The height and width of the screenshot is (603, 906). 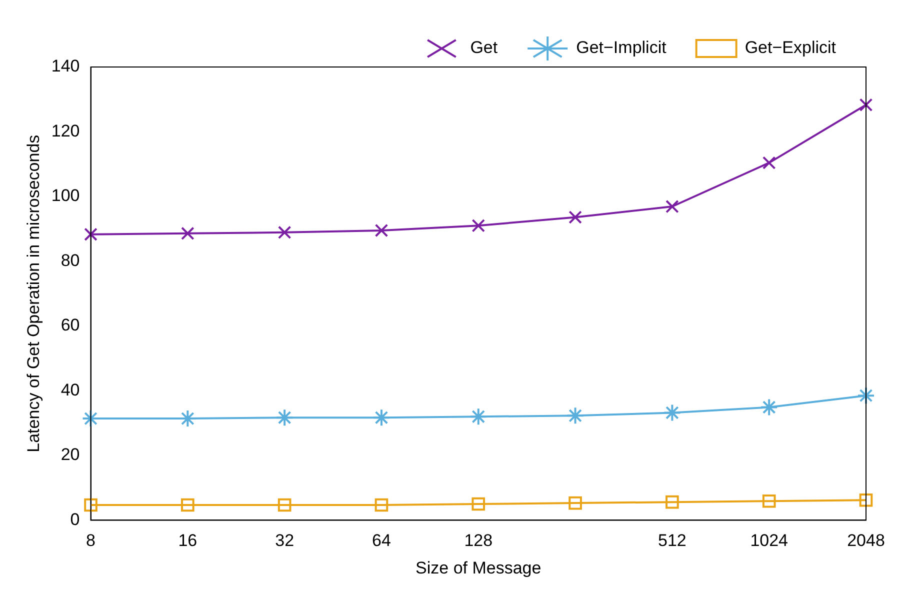 What do you see at coordinates (484, 48) in the screenshot?
I see `legend-label: Get` at bounding box center [484, 48].